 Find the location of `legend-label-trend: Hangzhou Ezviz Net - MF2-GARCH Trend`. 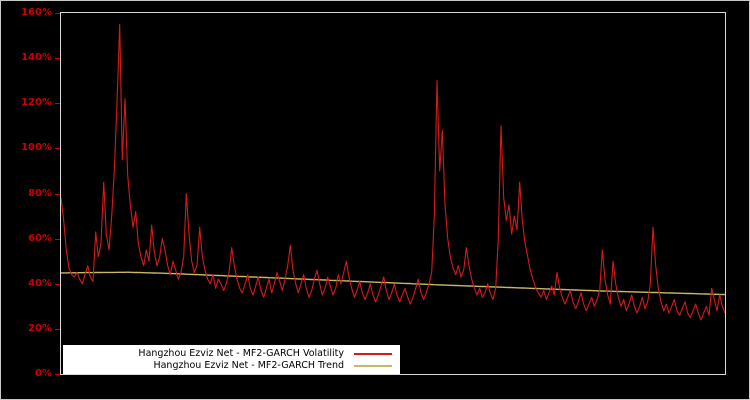

legend-label-trend: Hangzhou Ezviz Net - MF2-GARCH Trend is located at coordinates (248, 365).